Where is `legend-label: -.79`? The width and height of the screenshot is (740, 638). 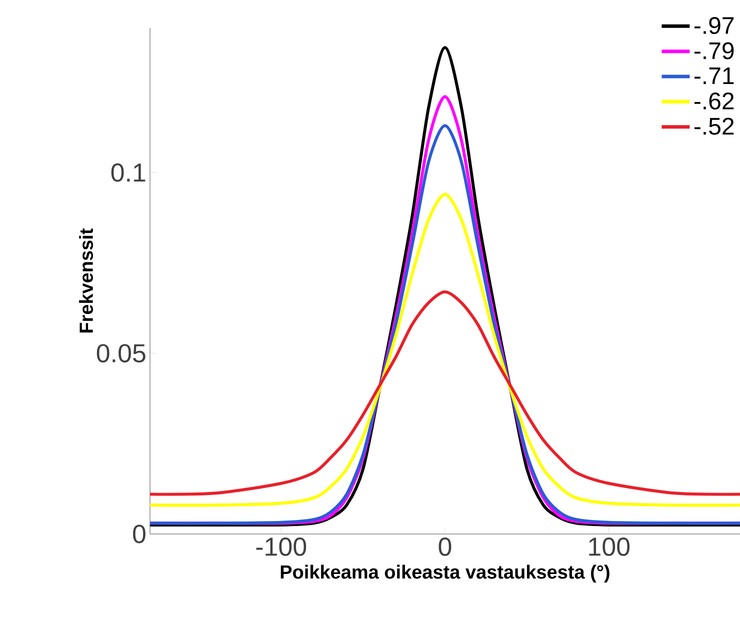 legend-label: -.79 is located at coordinates (714, 51).